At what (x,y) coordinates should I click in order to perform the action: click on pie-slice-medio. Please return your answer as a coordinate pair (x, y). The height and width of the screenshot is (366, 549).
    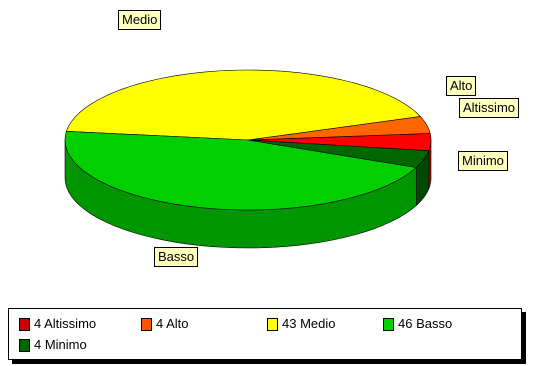
    Looking at the image, I should click on (243, 105).